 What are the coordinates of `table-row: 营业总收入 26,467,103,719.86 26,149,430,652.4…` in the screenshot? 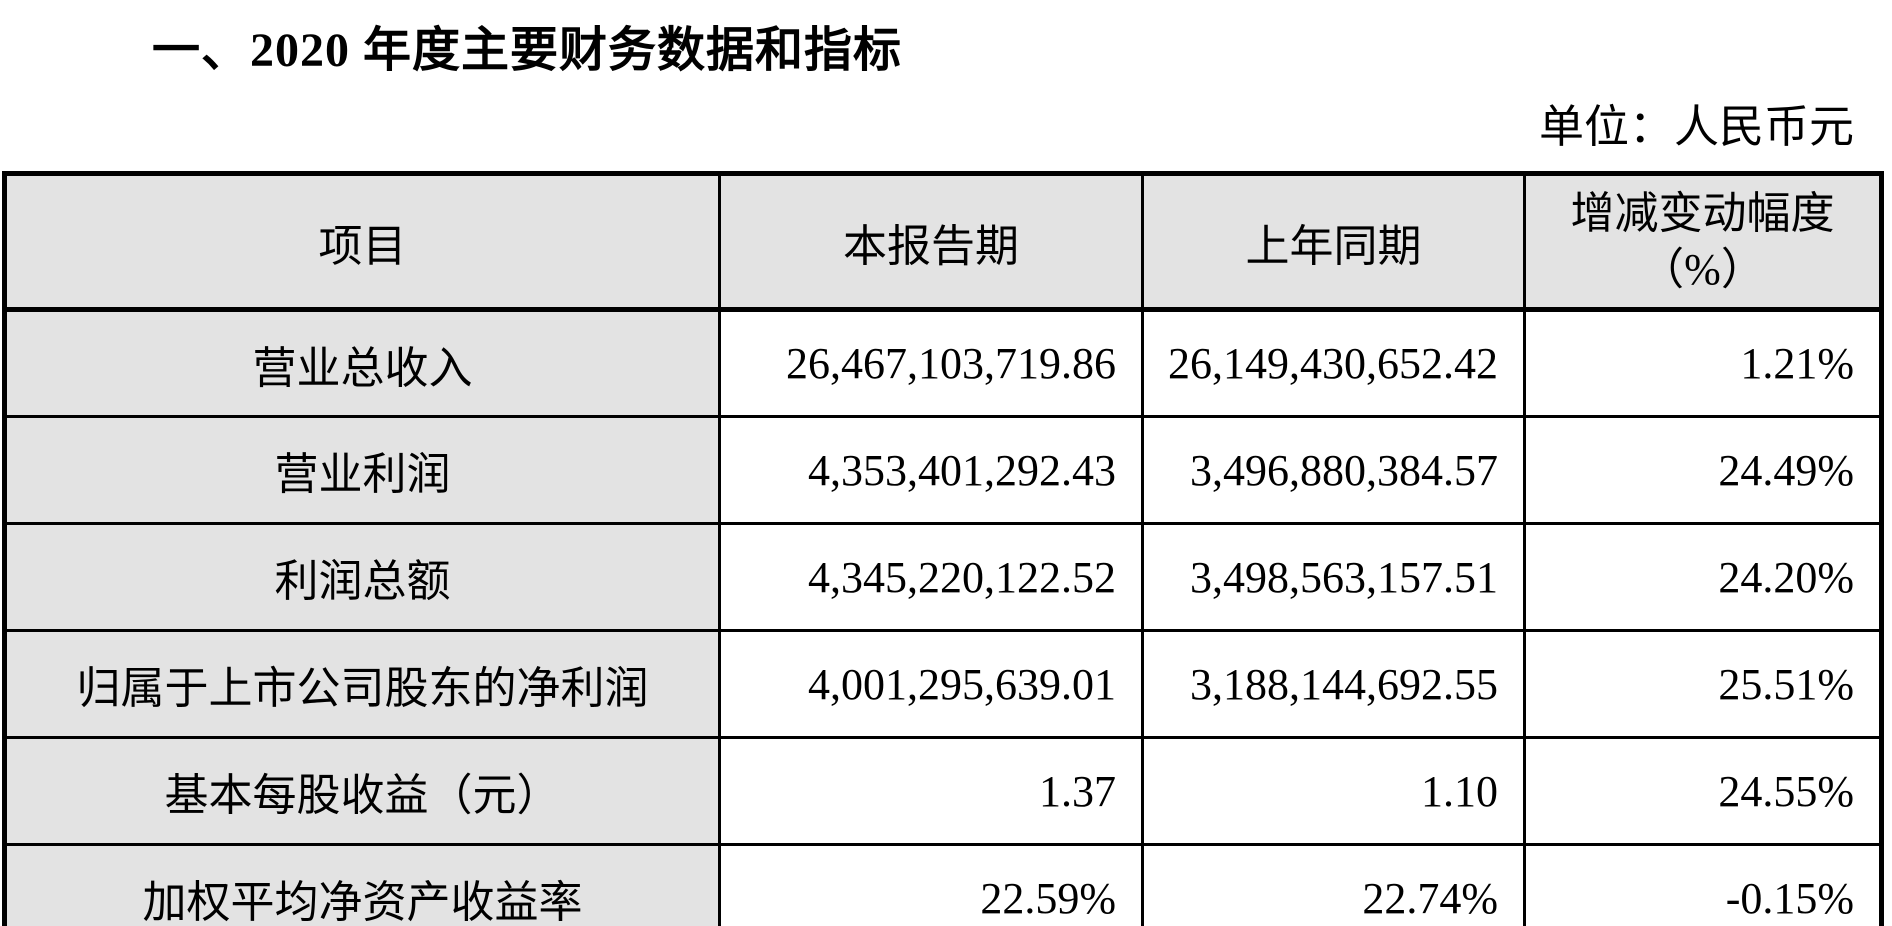 It's located at (943, 363).